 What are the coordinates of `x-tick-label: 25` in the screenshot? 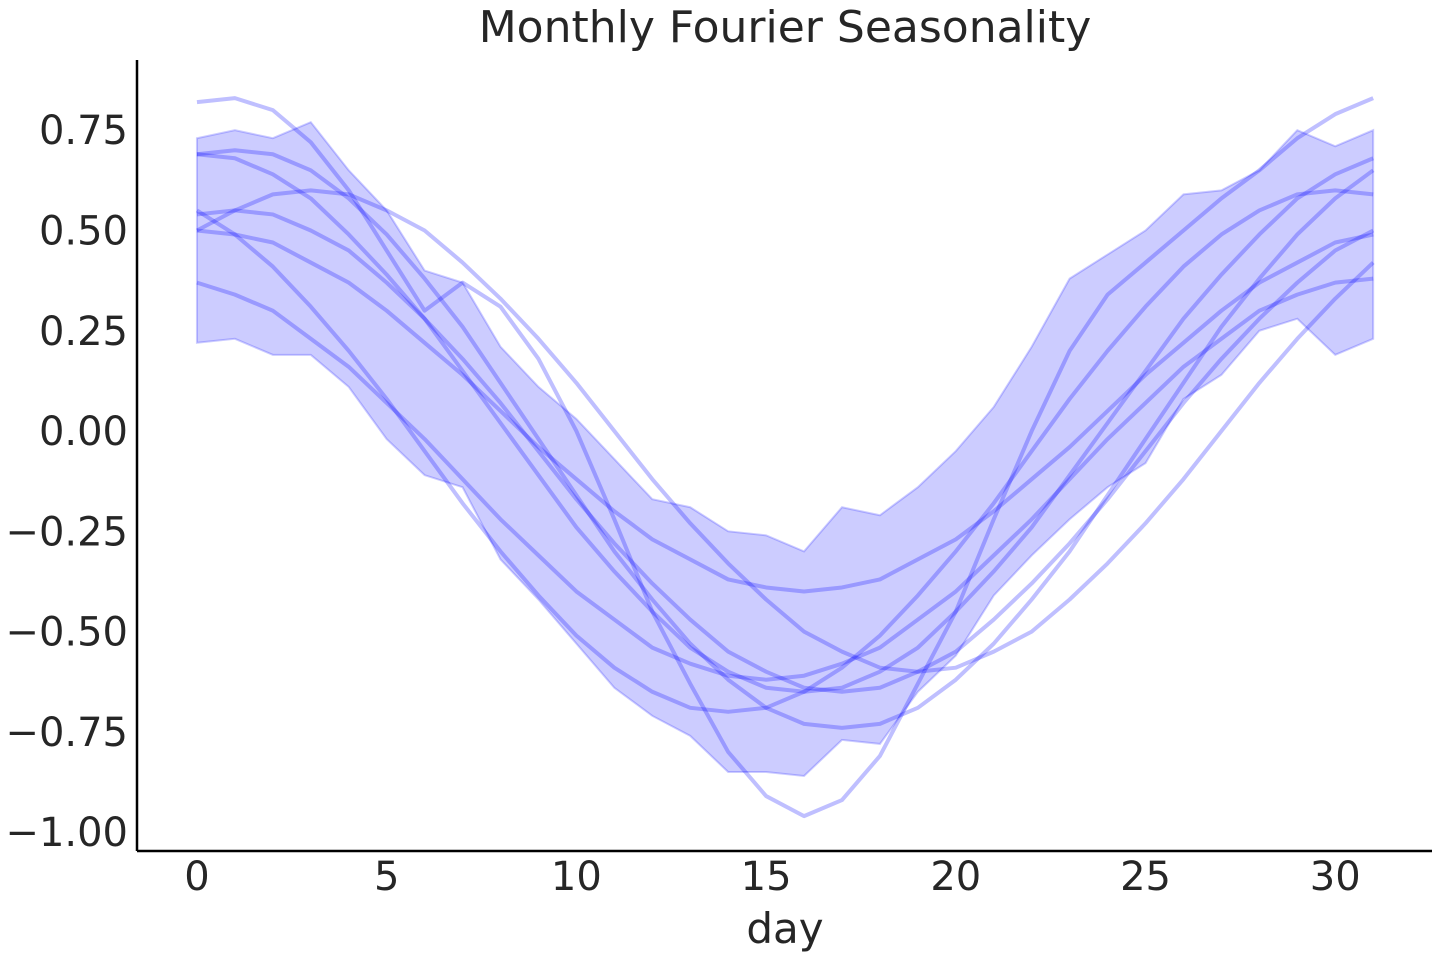 It's located at (1145, 877).